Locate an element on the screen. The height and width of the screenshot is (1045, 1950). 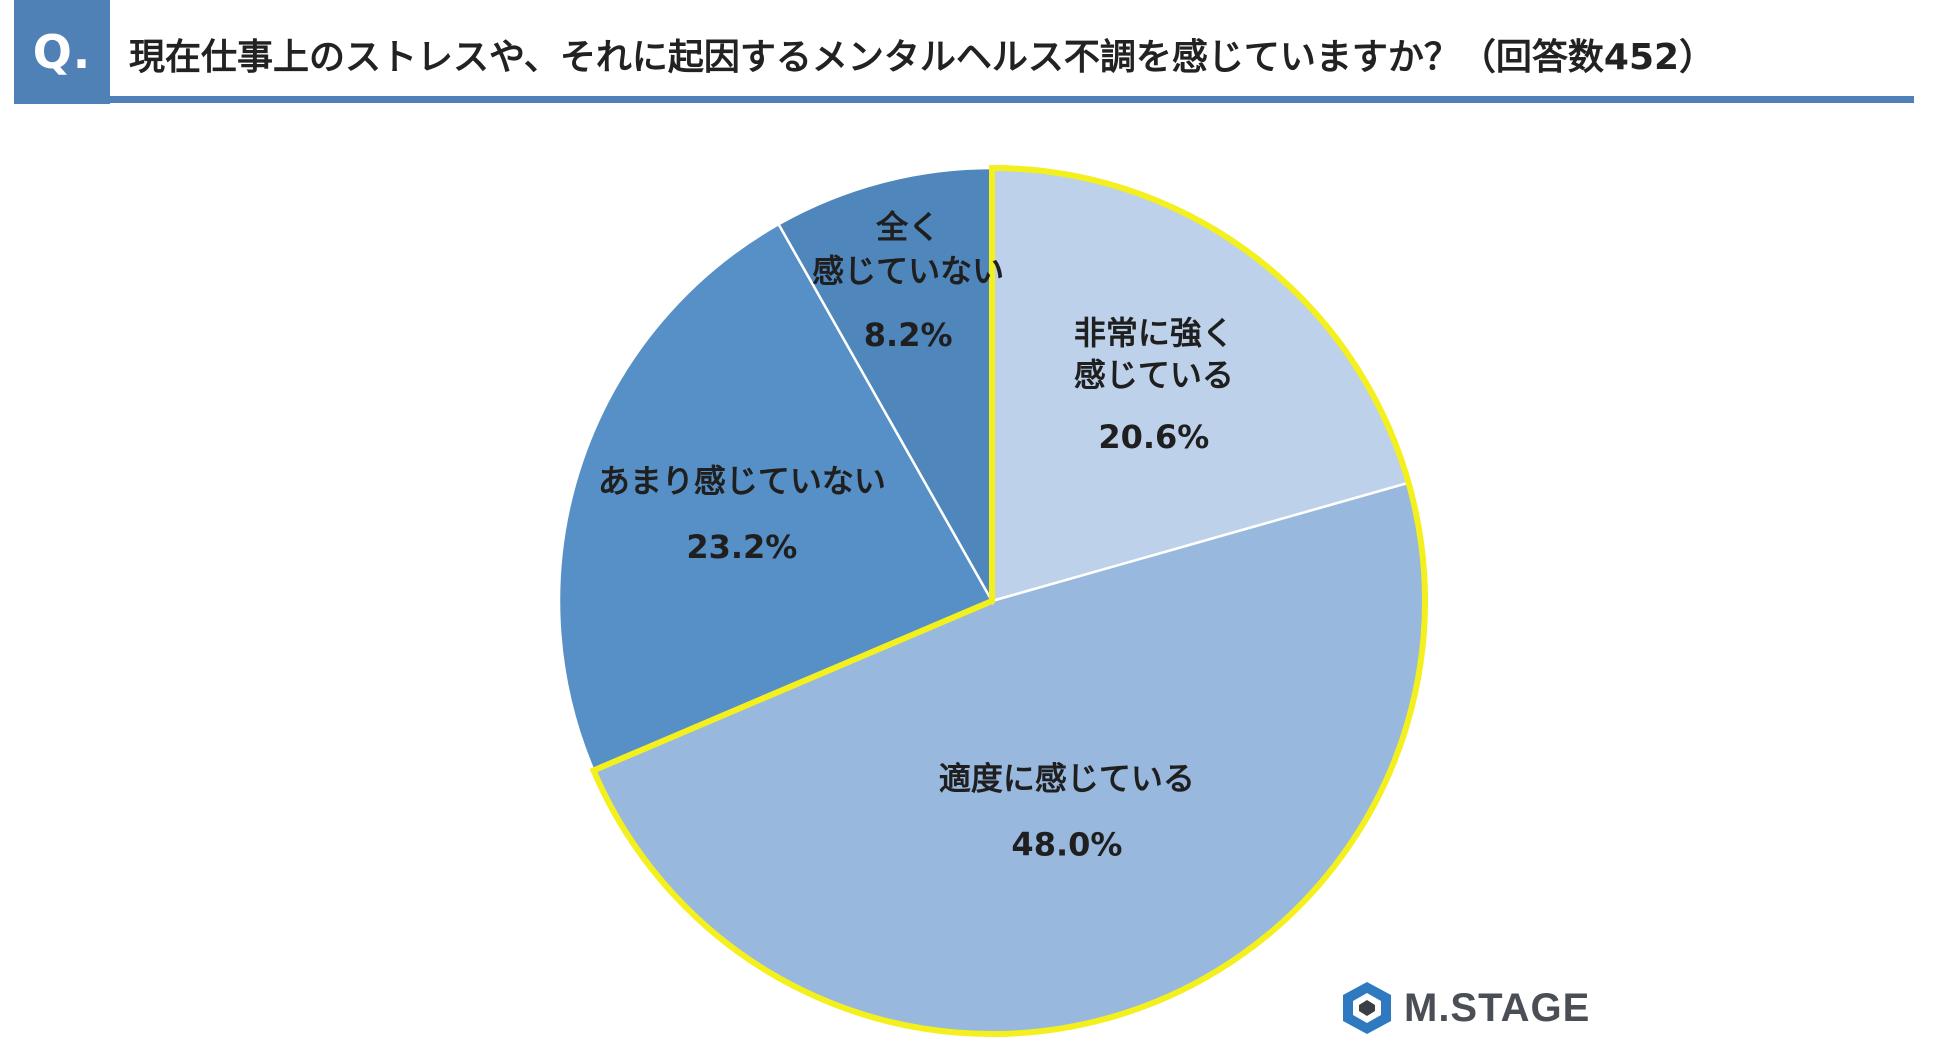
pie-value-label-0: 20.6% is located at coordinates (1153, 437).